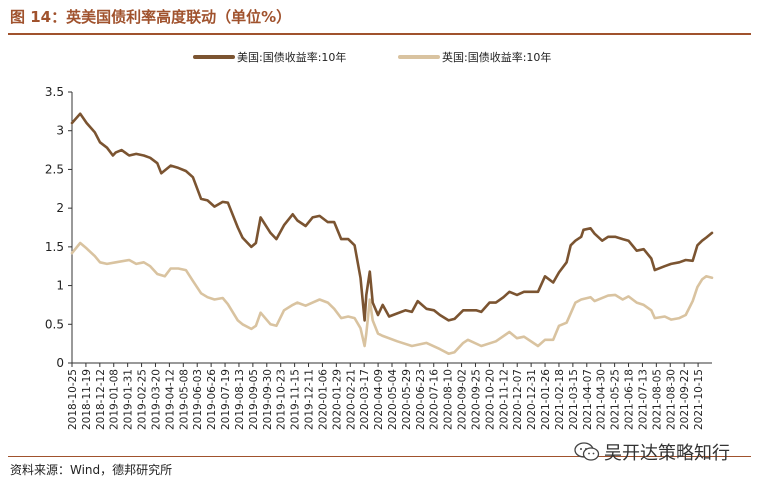 This screenshot has height=484, width=763. I want to click on x-tick-label: 2018-10-25, so click(73, 399).